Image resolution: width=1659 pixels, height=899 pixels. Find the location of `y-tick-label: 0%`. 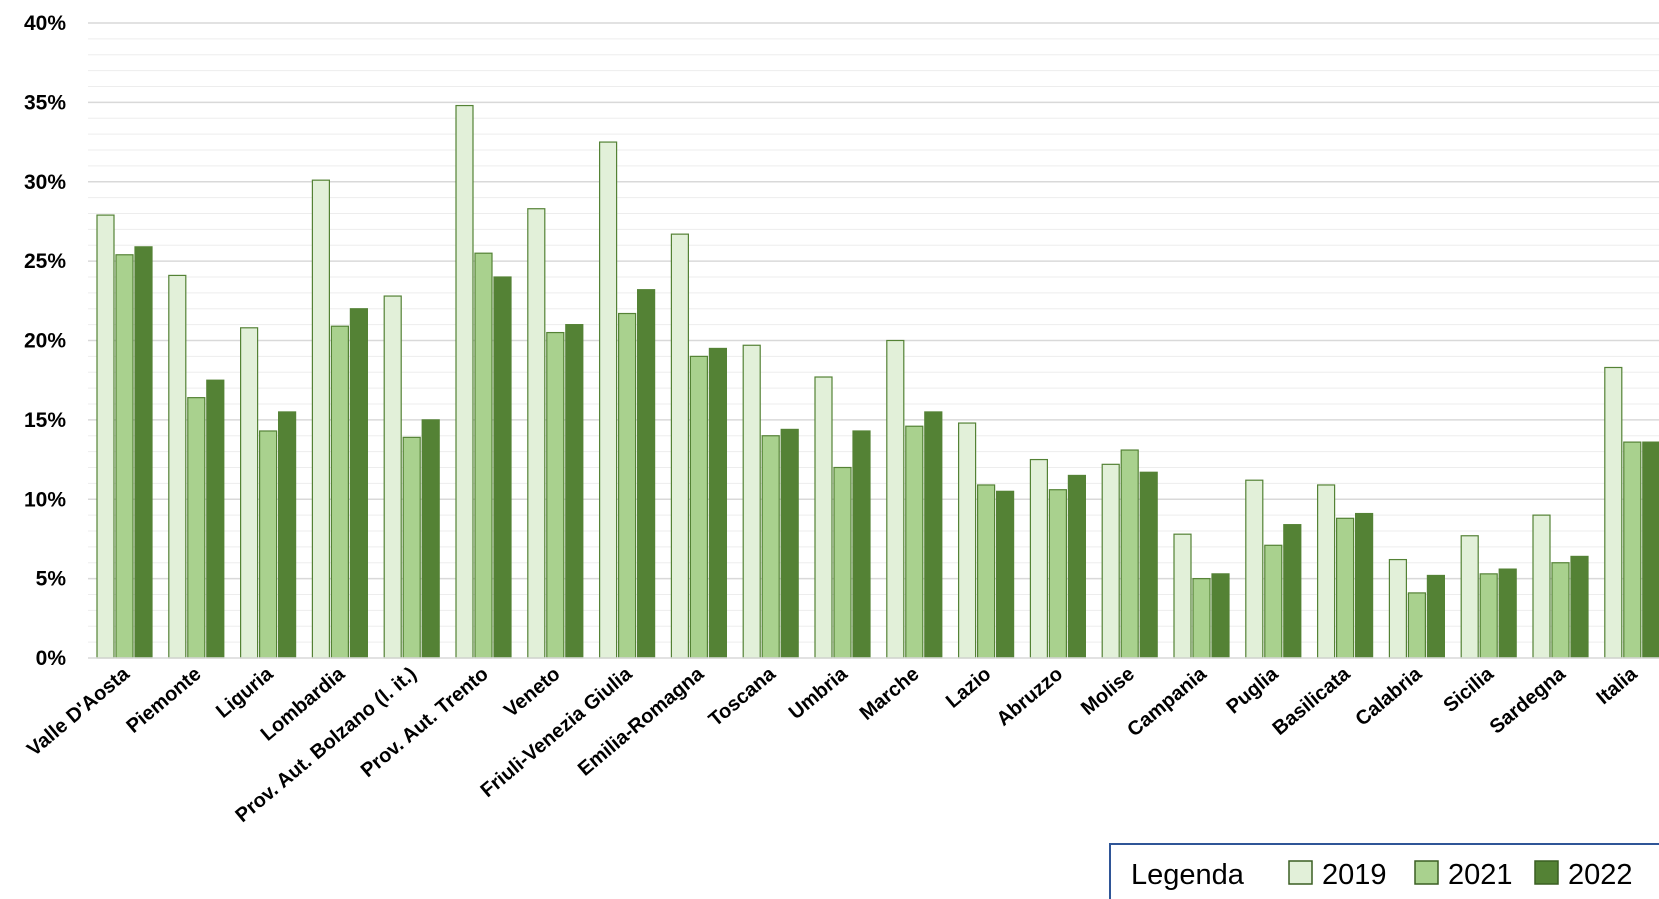

y-tick-label: 0% is located at coordinates (51, 658).